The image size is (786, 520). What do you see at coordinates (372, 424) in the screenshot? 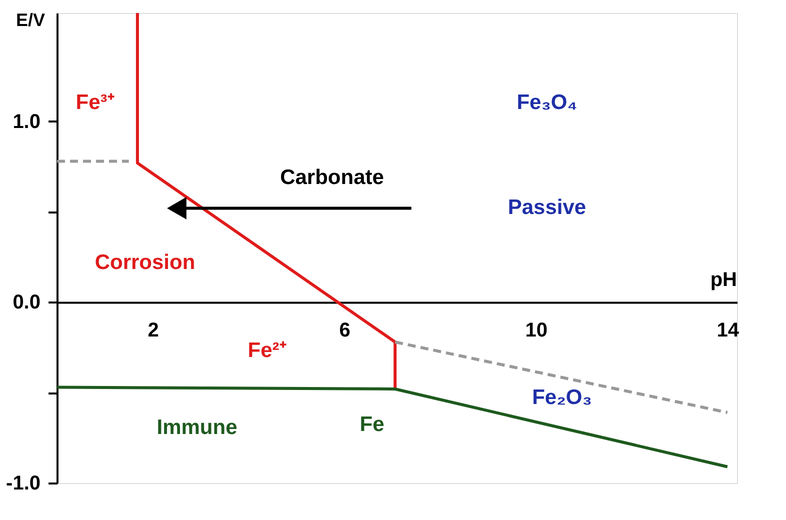
I see `annotation: Fe` at bounding box center [372, 424].